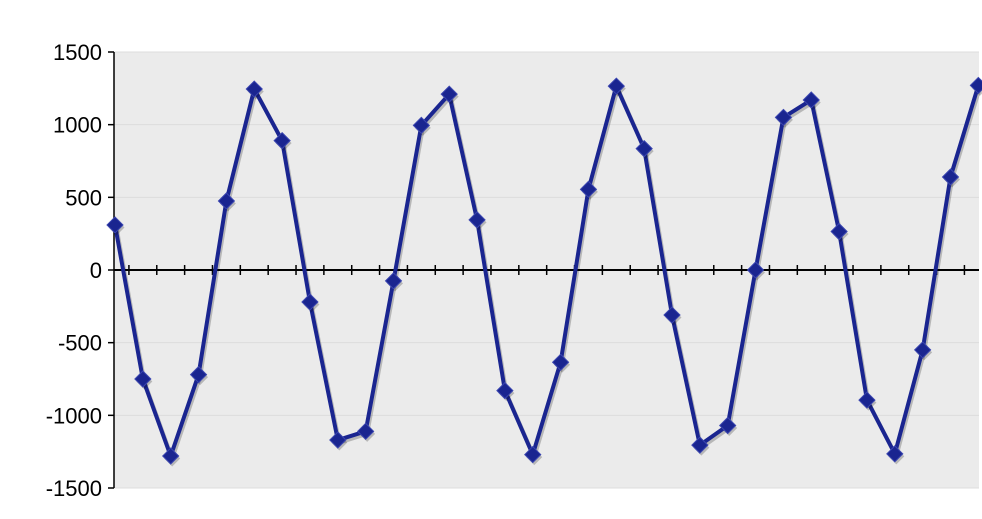  What do you see at coordinates (77, 125) in the screenshot?
I see `y-tick-label: 1000` at bounding box center [77, 125].